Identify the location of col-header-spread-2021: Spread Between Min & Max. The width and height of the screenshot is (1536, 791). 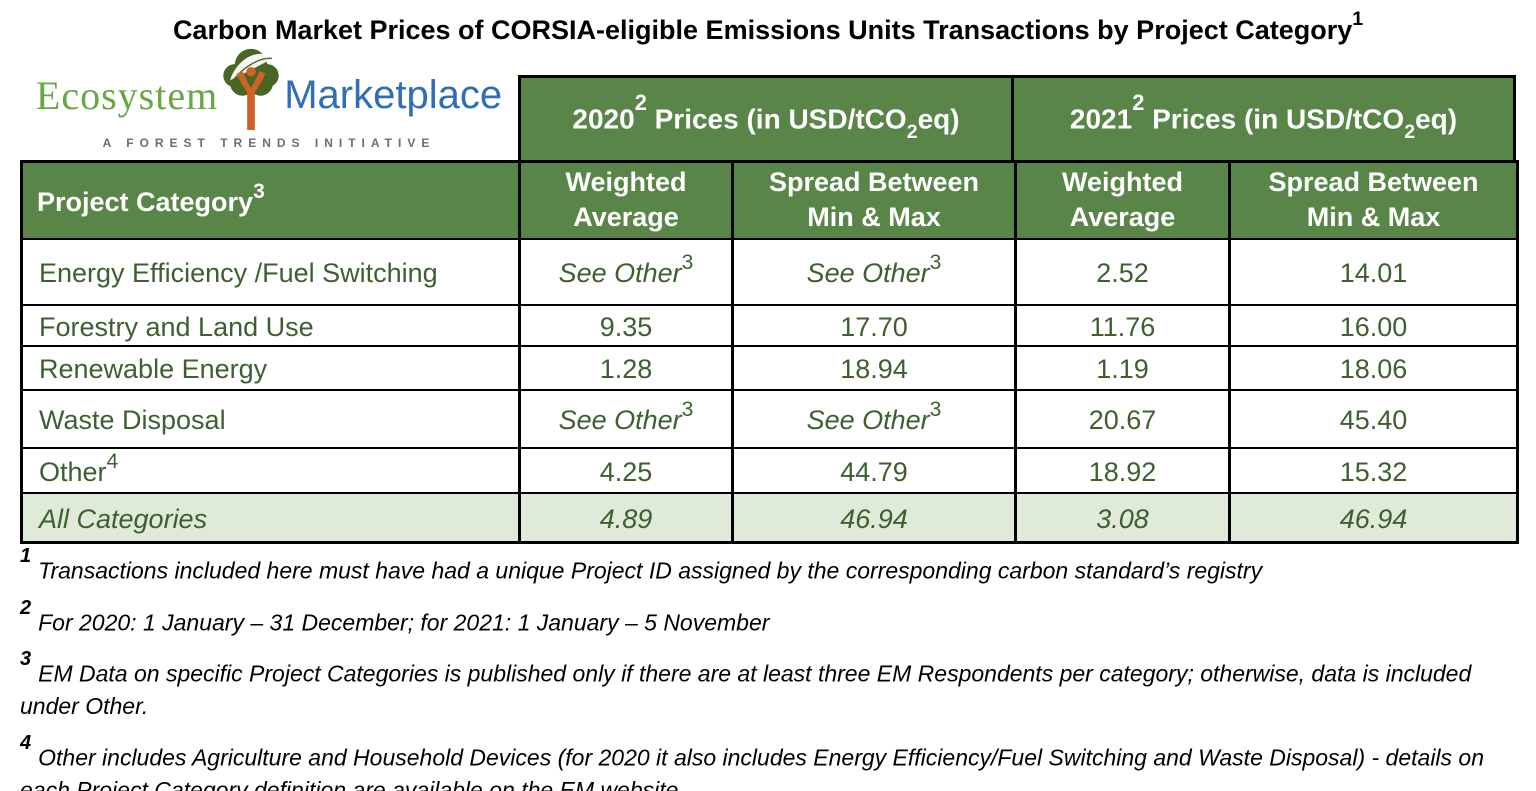
(1373, 200).